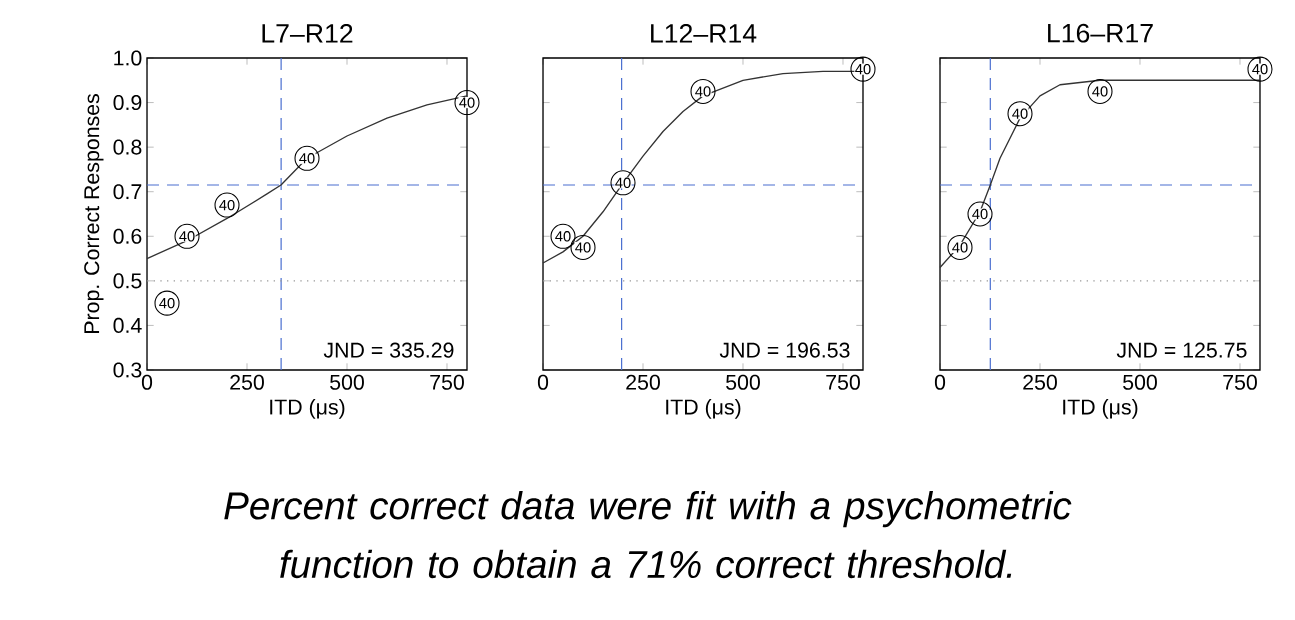 This screenshot has width=1295, height=620. What do you see at coordinates (1100, 33) in the screenshot?
I see `chart-title: L16–R17` at bounding box center [1100, 33].